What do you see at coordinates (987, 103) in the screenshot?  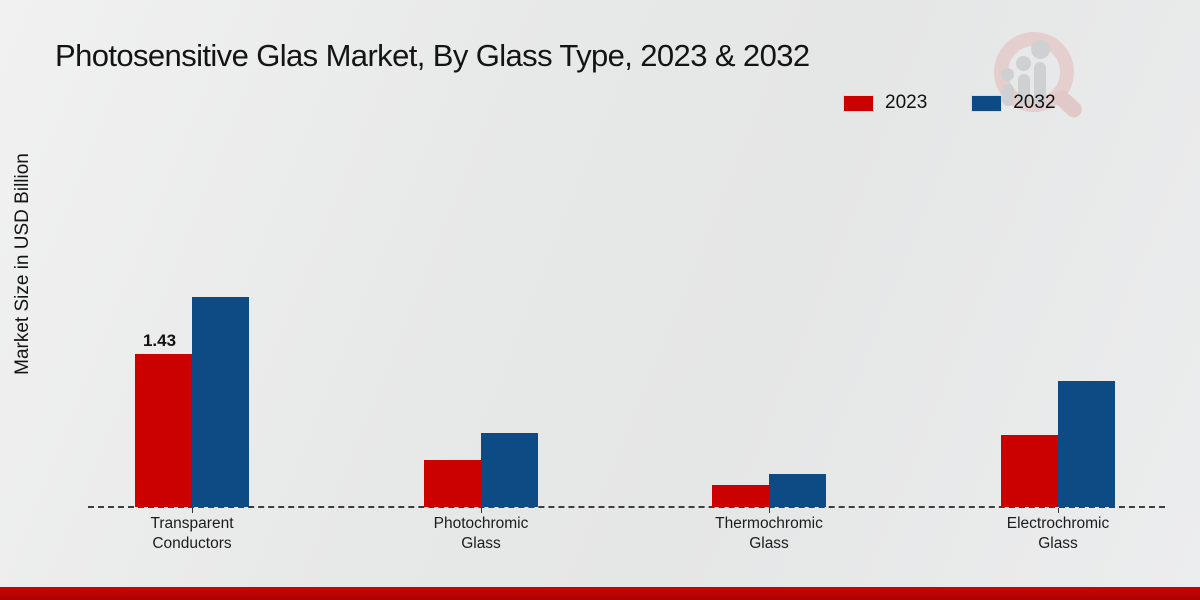 I see `legend-swatch-2032` at bounding box center [987, 103].